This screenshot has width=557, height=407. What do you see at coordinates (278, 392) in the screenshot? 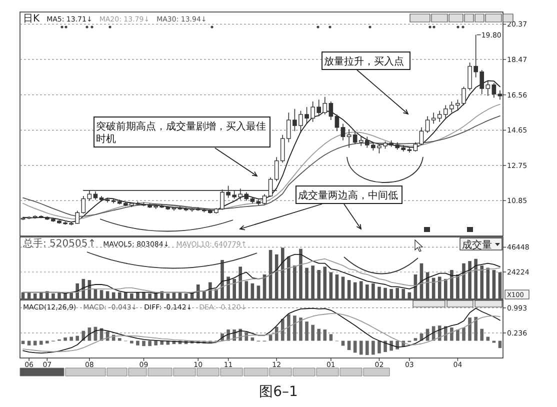
I see `caption: 图6–1` at bounding box center [278, 392].